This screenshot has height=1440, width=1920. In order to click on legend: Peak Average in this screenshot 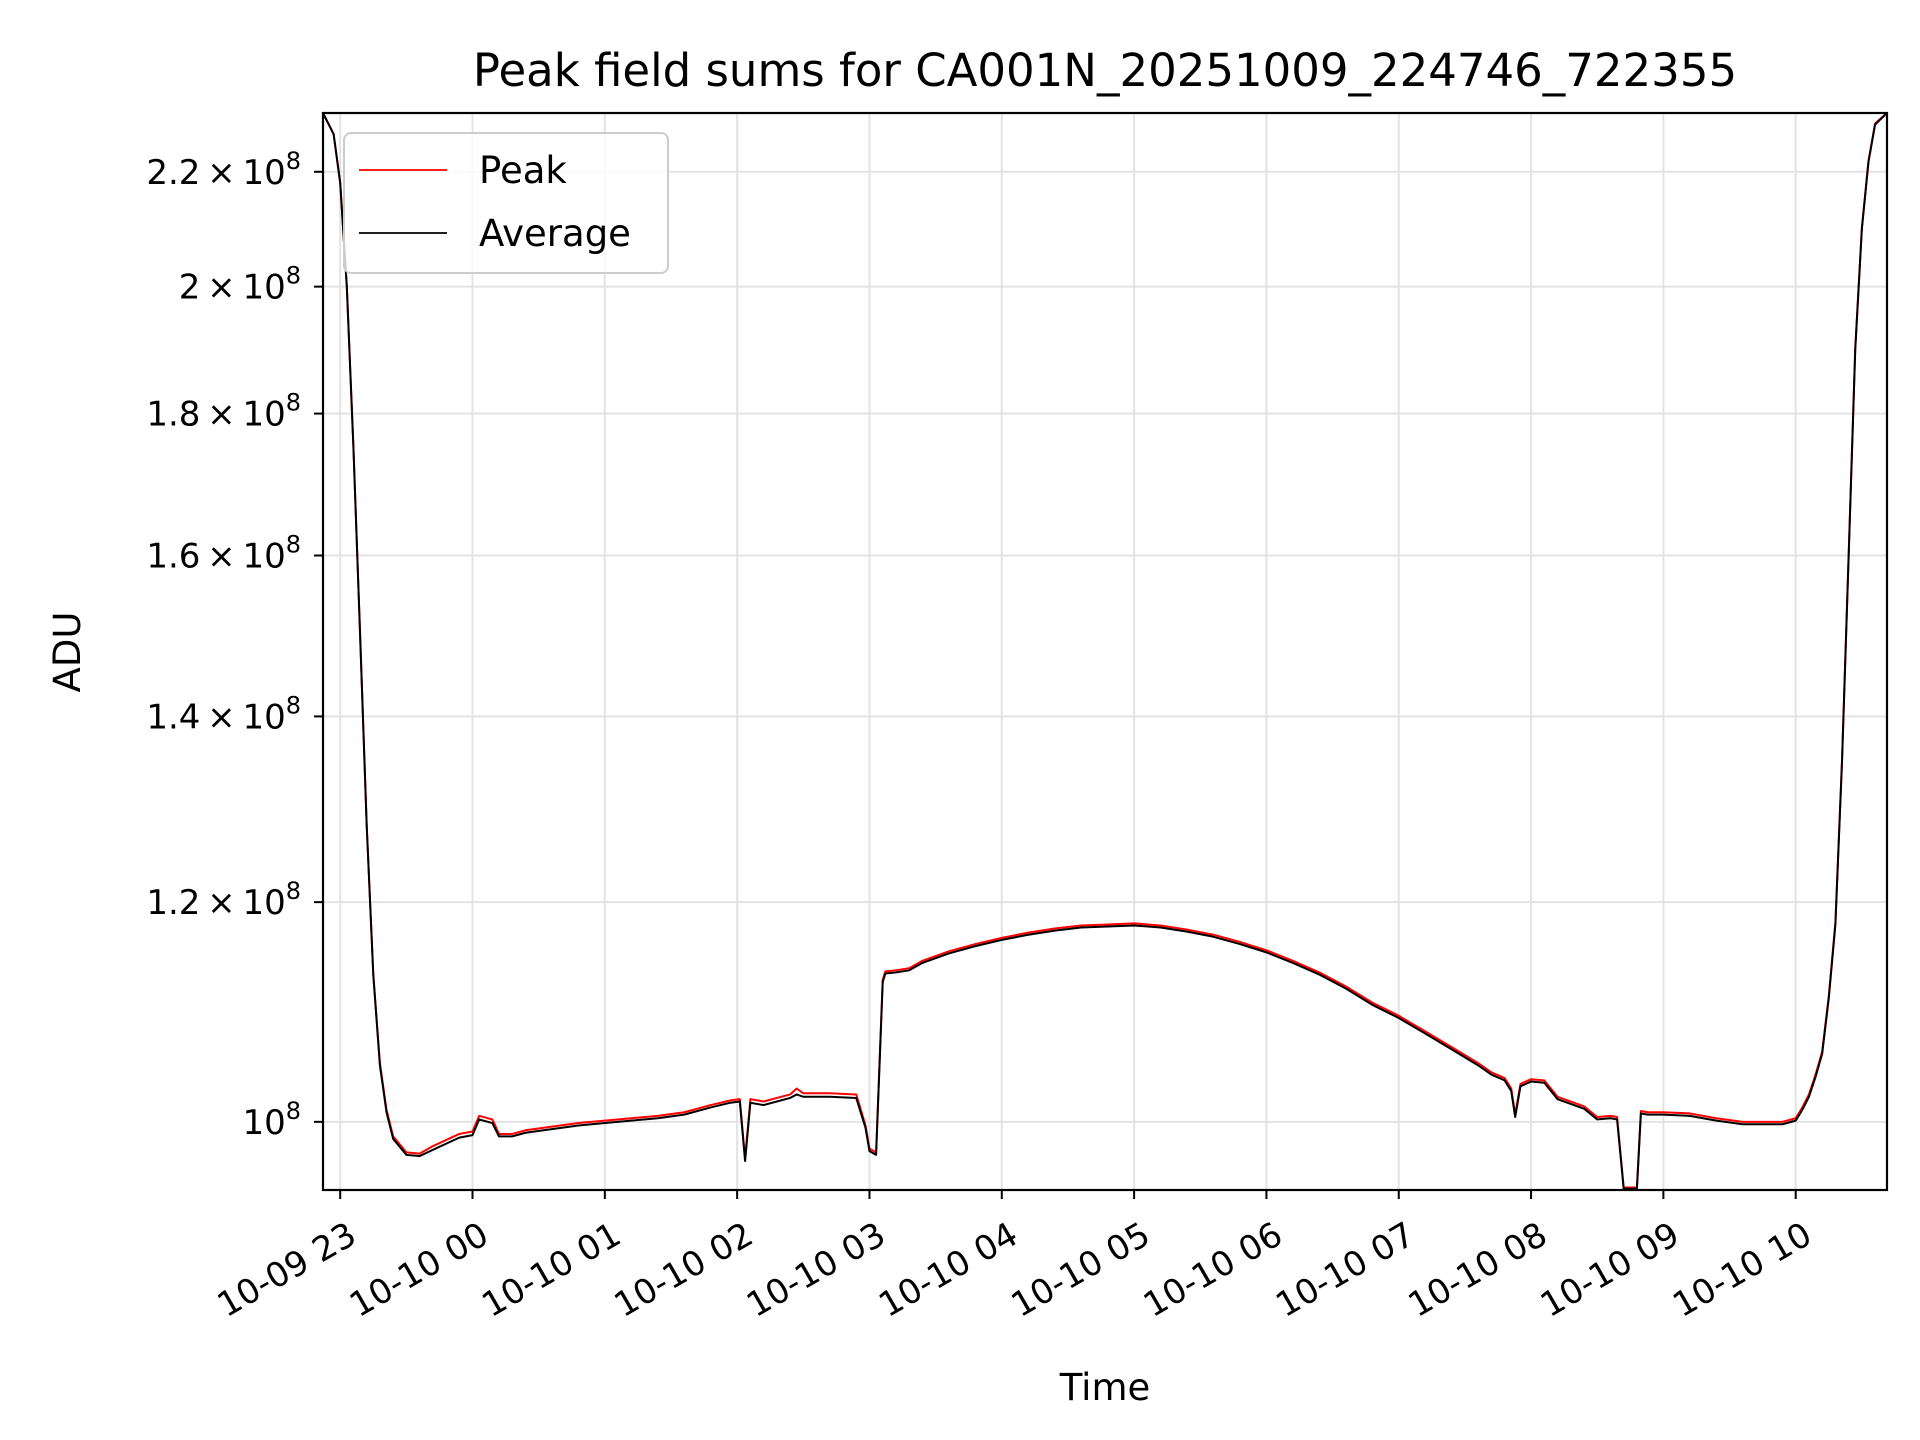, I will do `click(506, 203)`.